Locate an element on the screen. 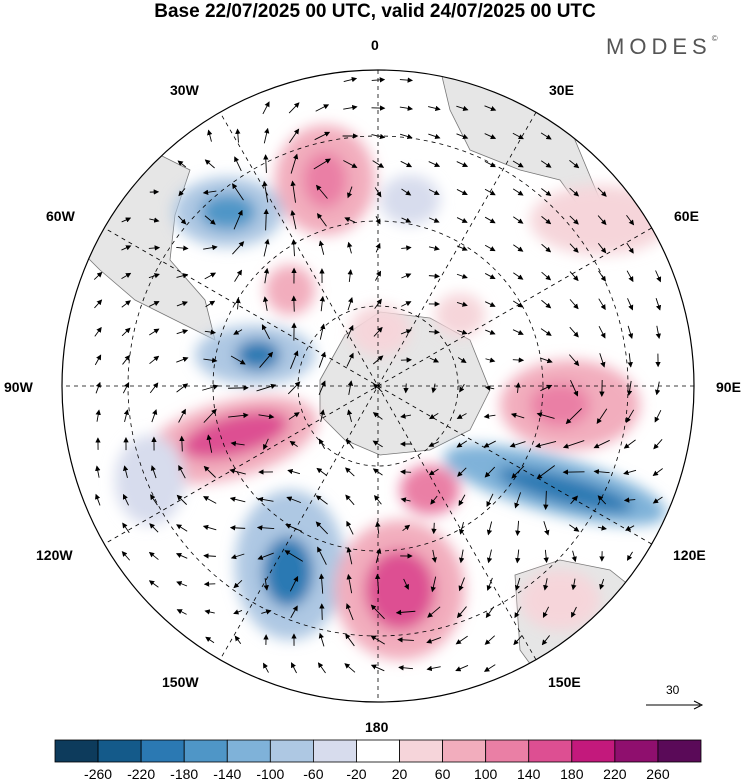 The height and width of the screenshot is (783, 750). modes-logo: MODES© is located at coordinates (662, 47).